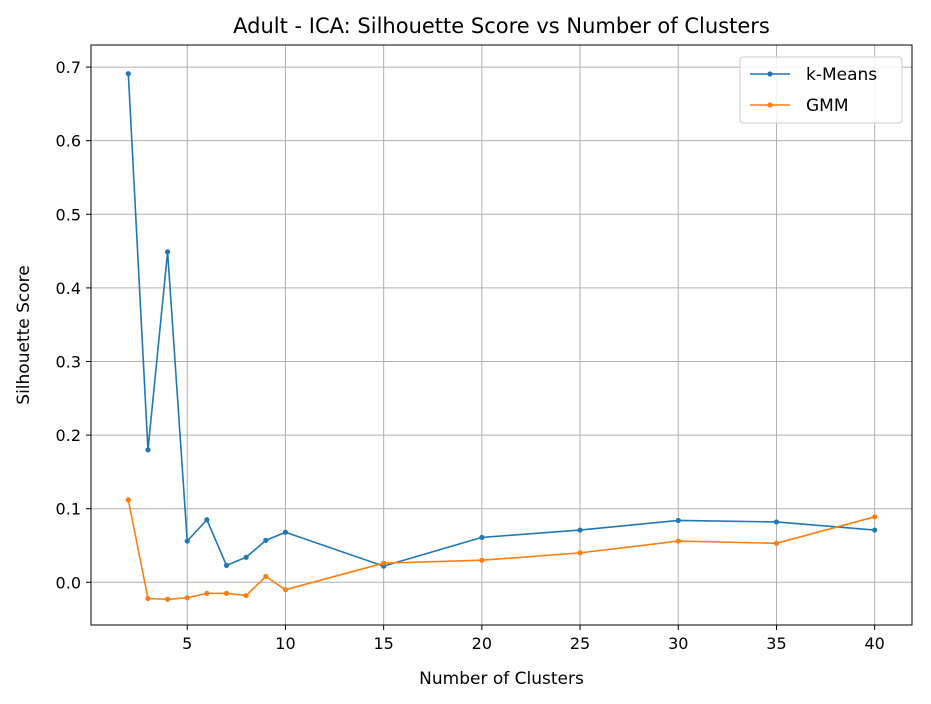  What do you see at coordinates (501, 679) in the screenshot?
I see `x-axis-label: Number of Clusters` at bounding box center [501, 679].